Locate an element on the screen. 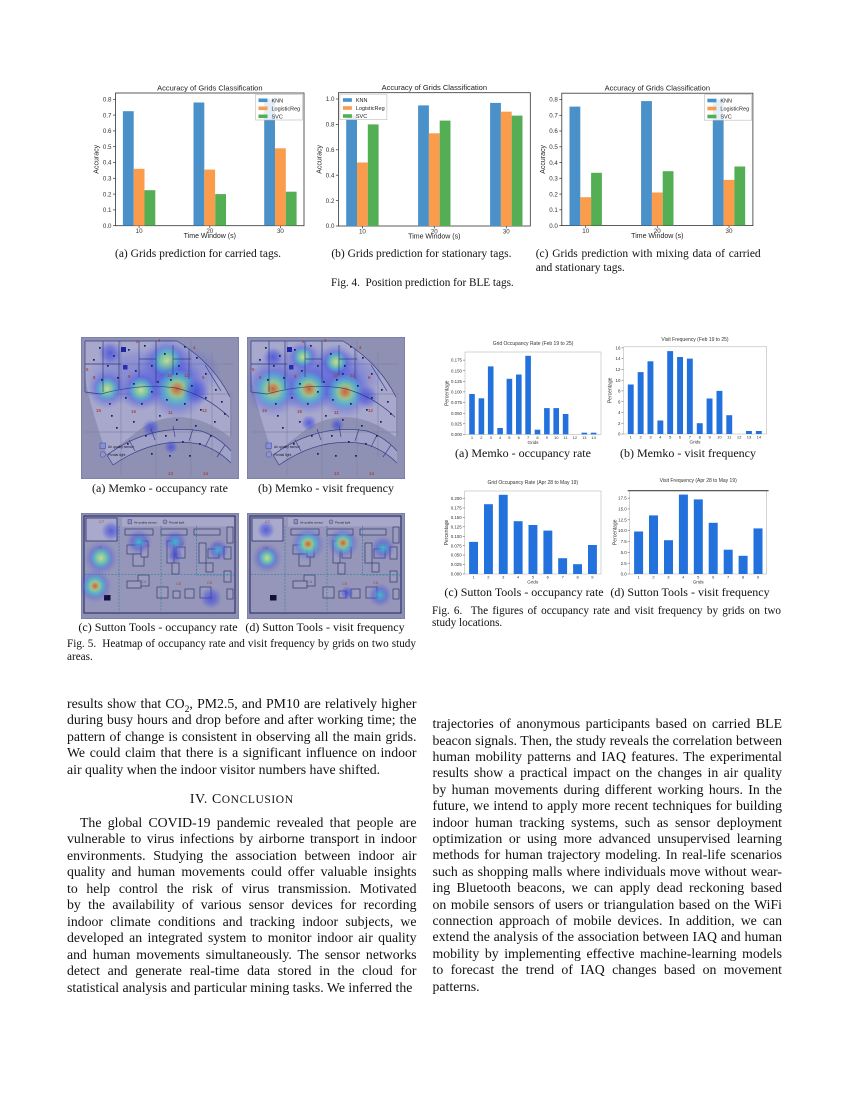  svg-text: Visit Frequency (Feb 19 to 25) is located at coordinates (694, 340).